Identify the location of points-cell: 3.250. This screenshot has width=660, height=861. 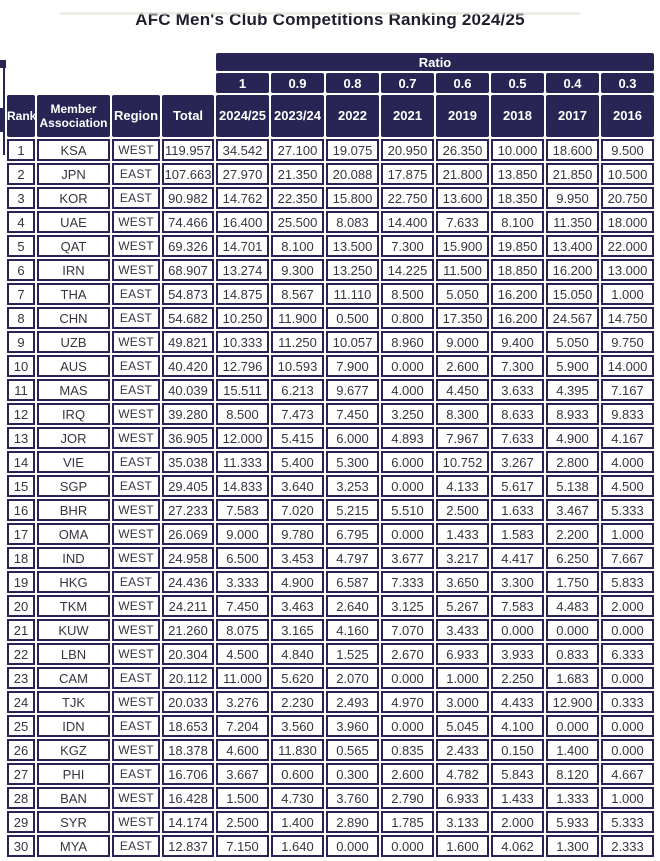
(407, 414).